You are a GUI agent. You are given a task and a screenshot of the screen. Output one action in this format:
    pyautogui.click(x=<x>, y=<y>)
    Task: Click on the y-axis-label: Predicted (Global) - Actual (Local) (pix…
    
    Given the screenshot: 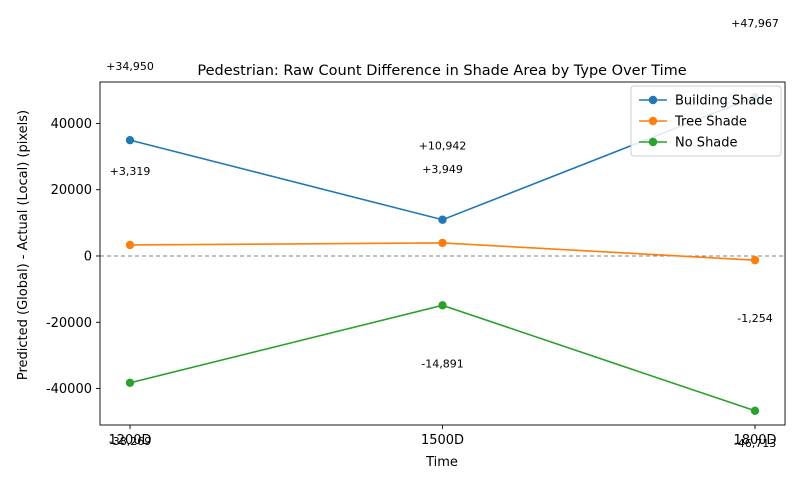 What is the action you would take?
    pyautogui.click(x=23, y=245)
    